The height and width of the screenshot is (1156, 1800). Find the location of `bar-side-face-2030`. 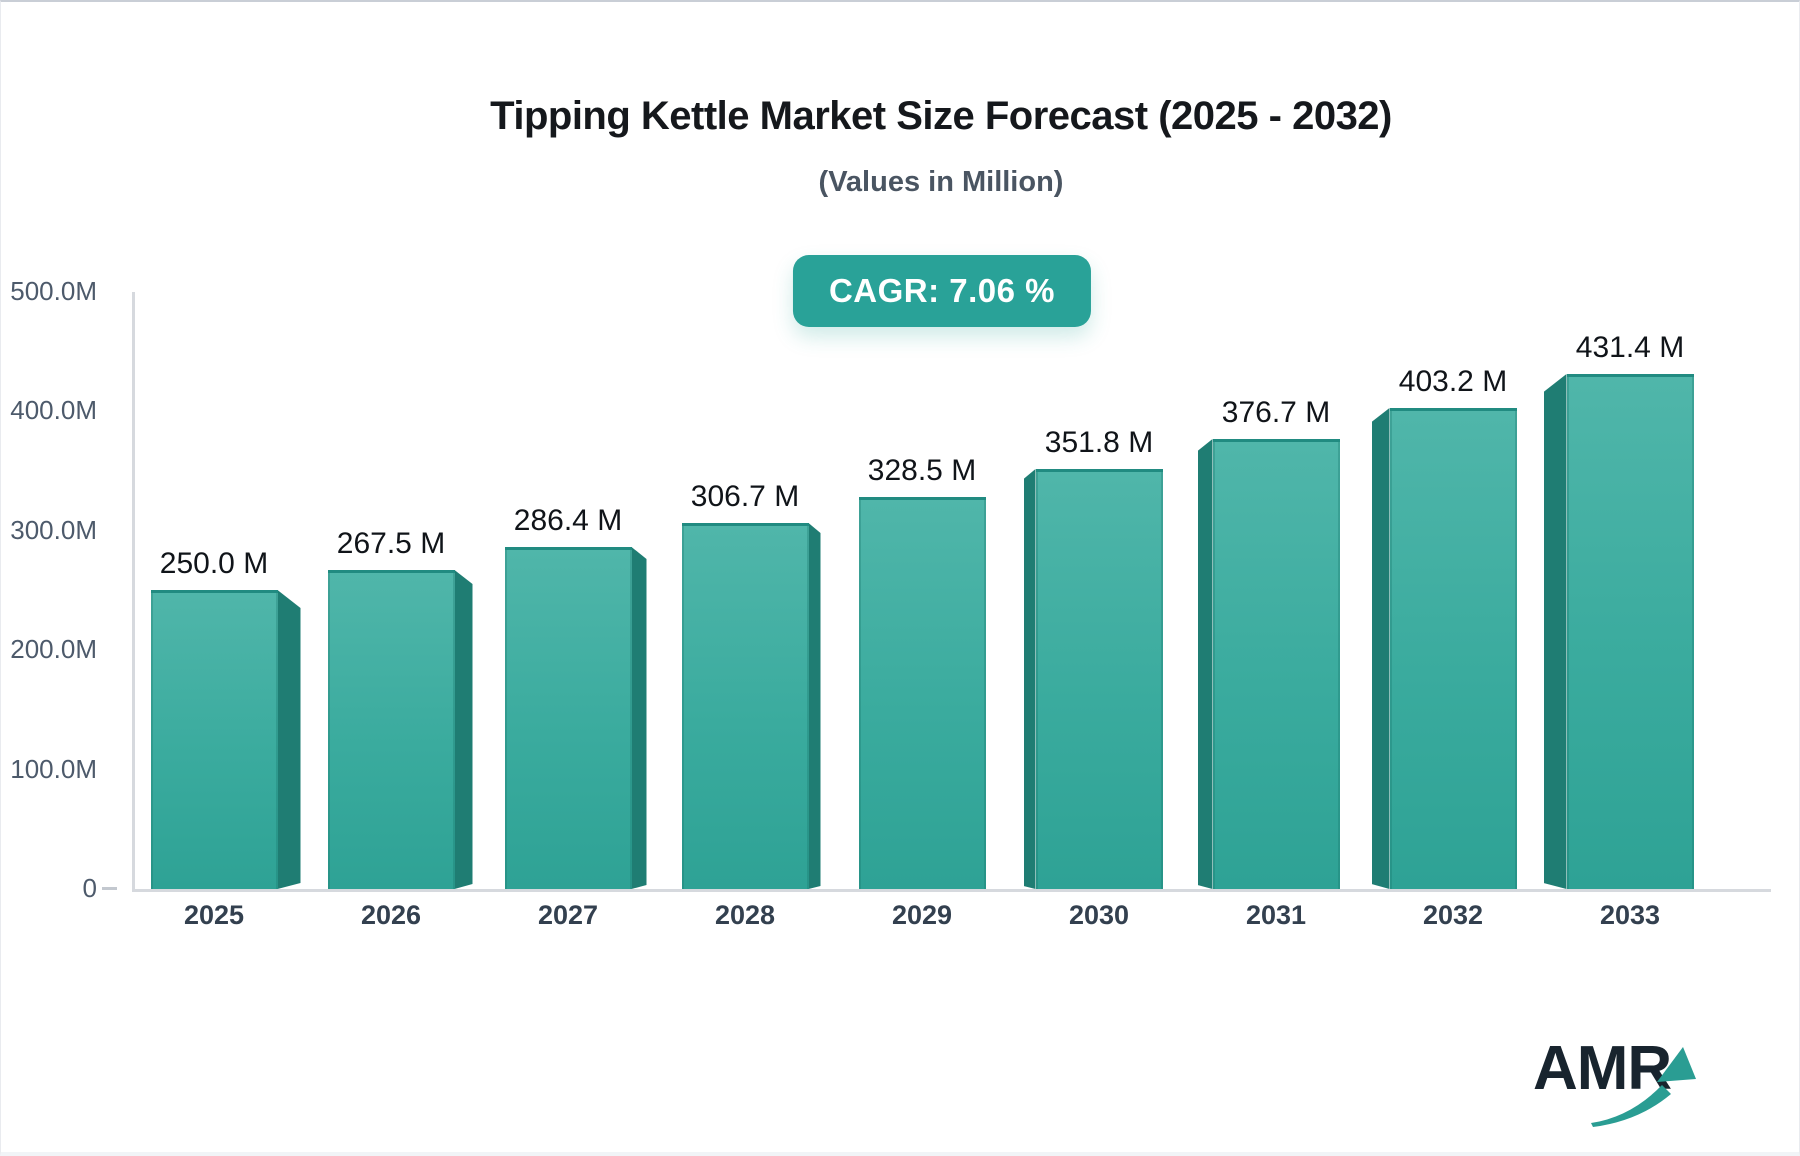

bar-side-face-2030 is located at coordinates (1029, 679).